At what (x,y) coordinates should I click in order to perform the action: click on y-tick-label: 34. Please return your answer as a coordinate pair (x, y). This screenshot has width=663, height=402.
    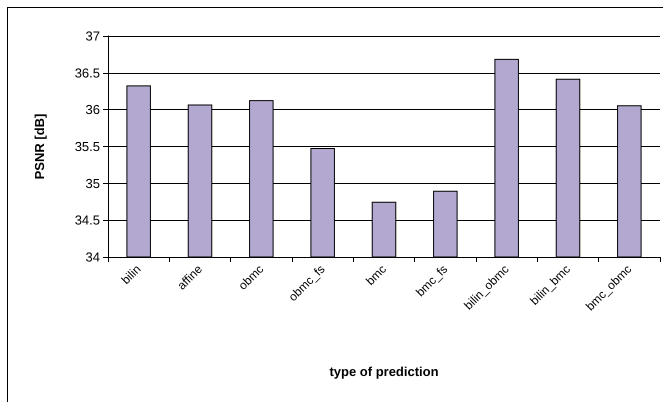
    Looking at the image, I should click on (93, 257).